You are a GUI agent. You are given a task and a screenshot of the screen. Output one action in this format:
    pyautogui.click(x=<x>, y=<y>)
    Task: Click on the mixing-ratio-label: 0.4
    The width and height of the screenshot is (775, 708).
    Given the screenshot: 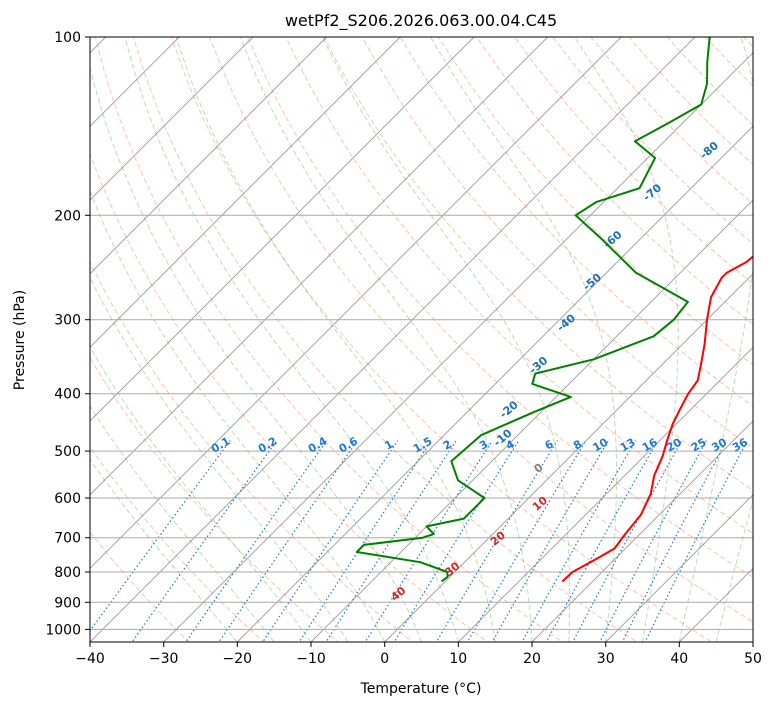 What is the action you would take?
    pyautogui.click(x=318, y=444)
    